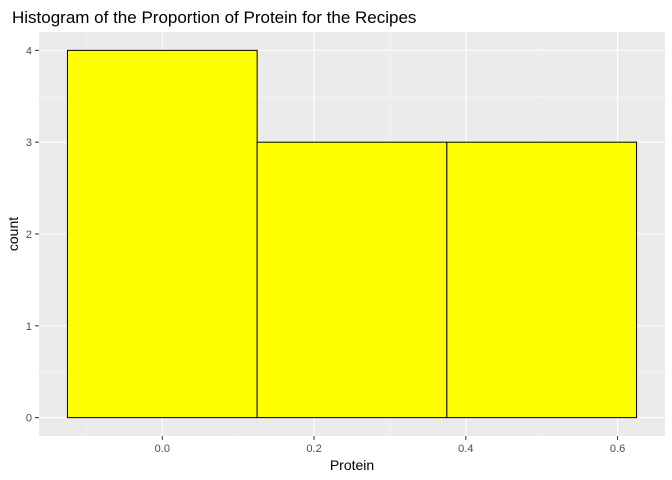 This screenshot has height=480, width=672. I want to click on y-axis: 0 1 2 3 4, so click(32, 235).